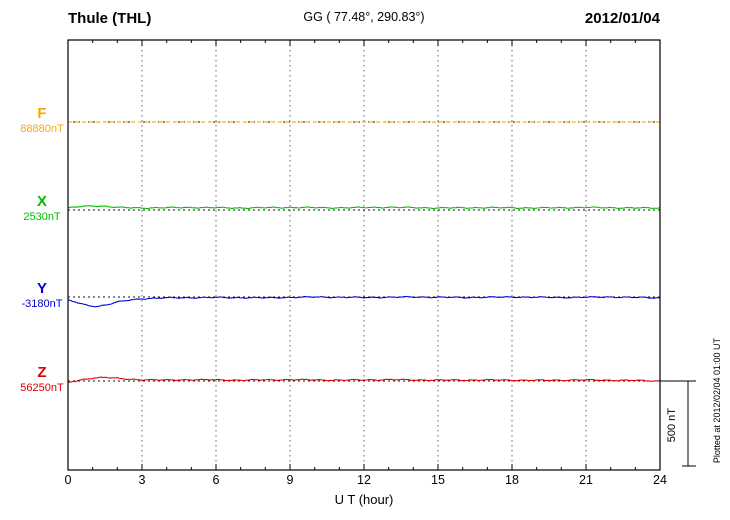  Describe the element at coordinates (364, 17) in the screenshot. I see `station-coordinates: GG ( 77.48°, 290.83°)` at that location.